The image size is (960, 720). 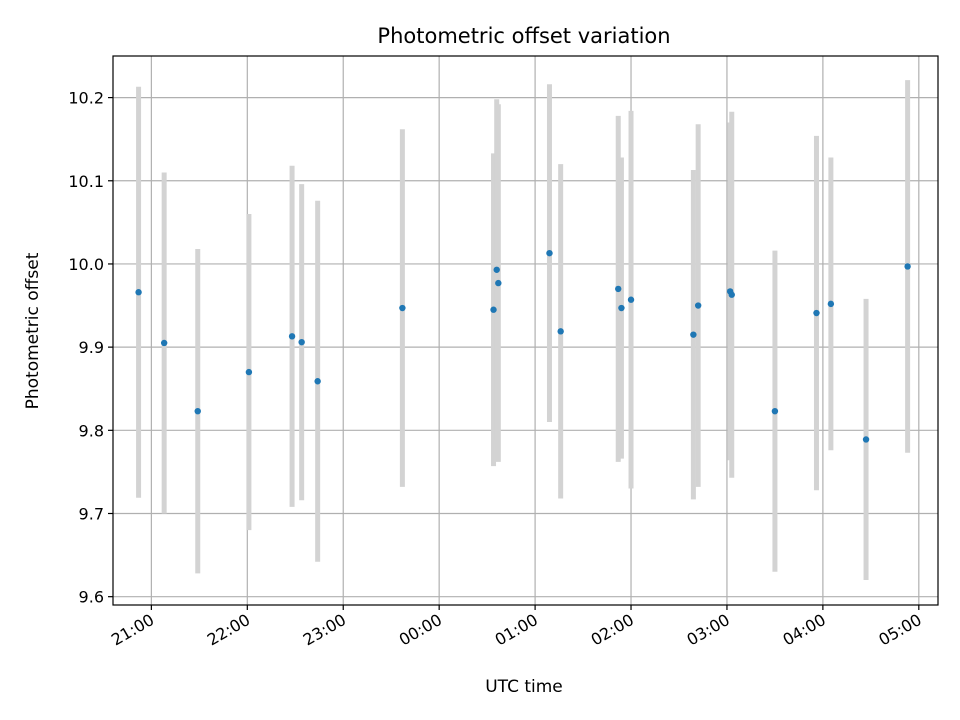 I want to click on y-tick-label: 9.6, so click(x=91, y=597).